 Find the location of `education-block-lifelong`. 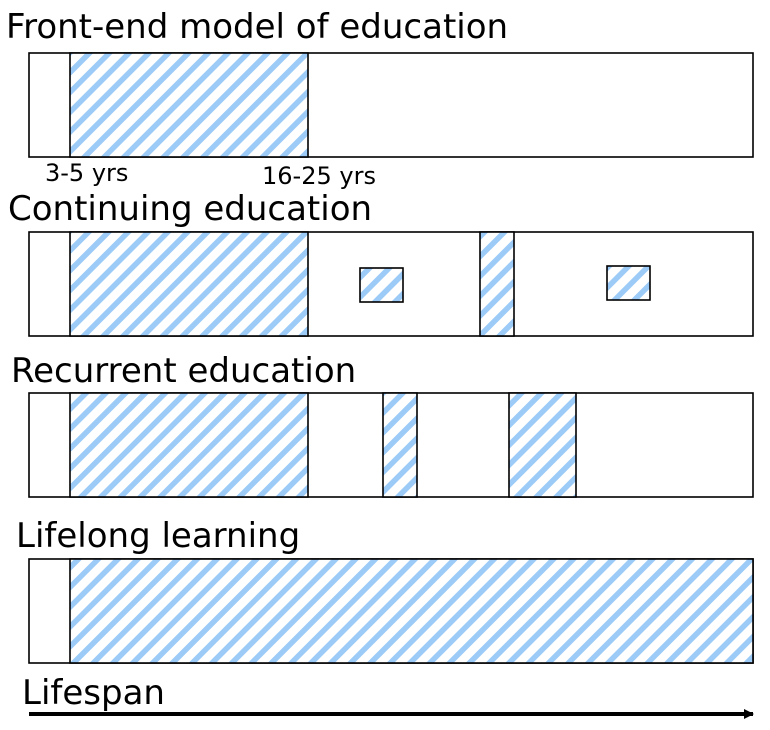

education-block-lifelong is located at coordinates (411, 611).